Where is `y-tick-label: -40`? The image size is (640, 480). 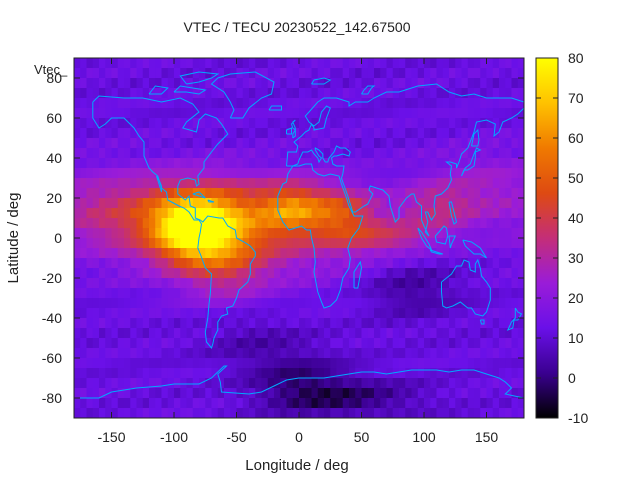
y-tick-label: -40 is located at coordinates (52, 318).